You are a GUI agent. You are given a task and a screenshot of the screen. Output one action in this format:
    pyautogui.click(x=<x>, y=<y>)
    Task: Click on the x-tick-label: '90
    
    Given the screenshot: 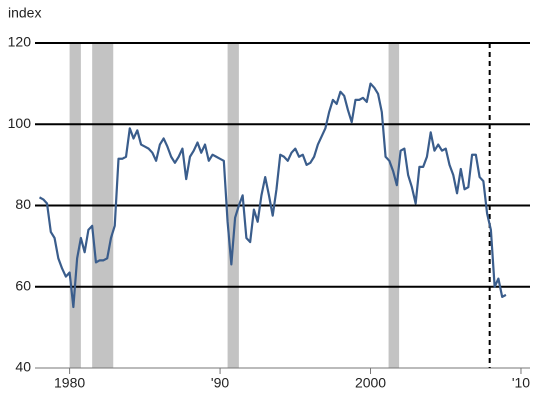 What is the action you would take?
    pyautogui.click(x=220, y=383)
    